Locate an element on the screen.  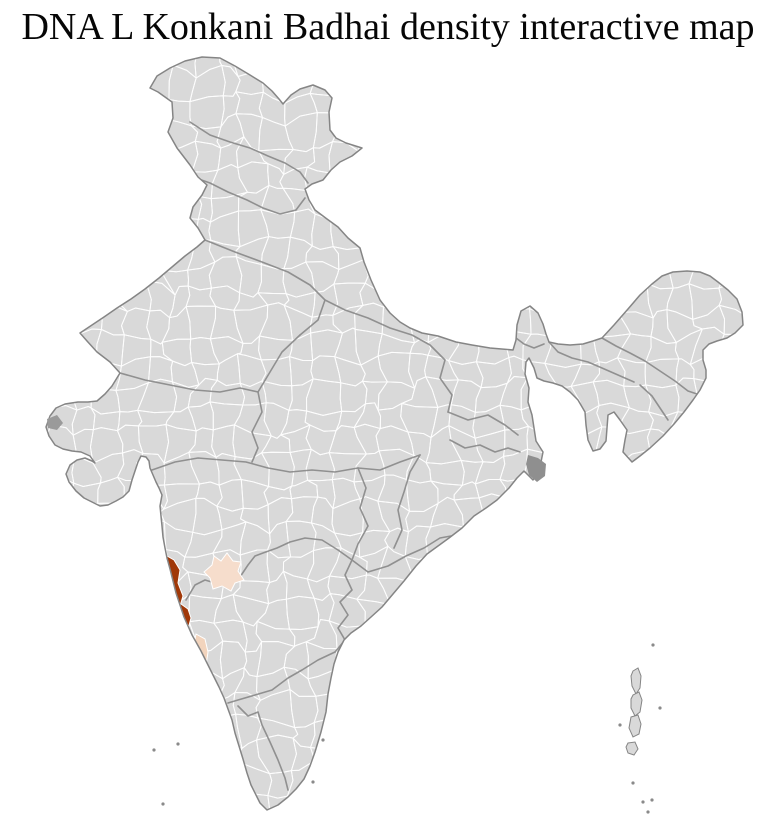
kutch-marsh-patch is located at coordinates (55, 422).